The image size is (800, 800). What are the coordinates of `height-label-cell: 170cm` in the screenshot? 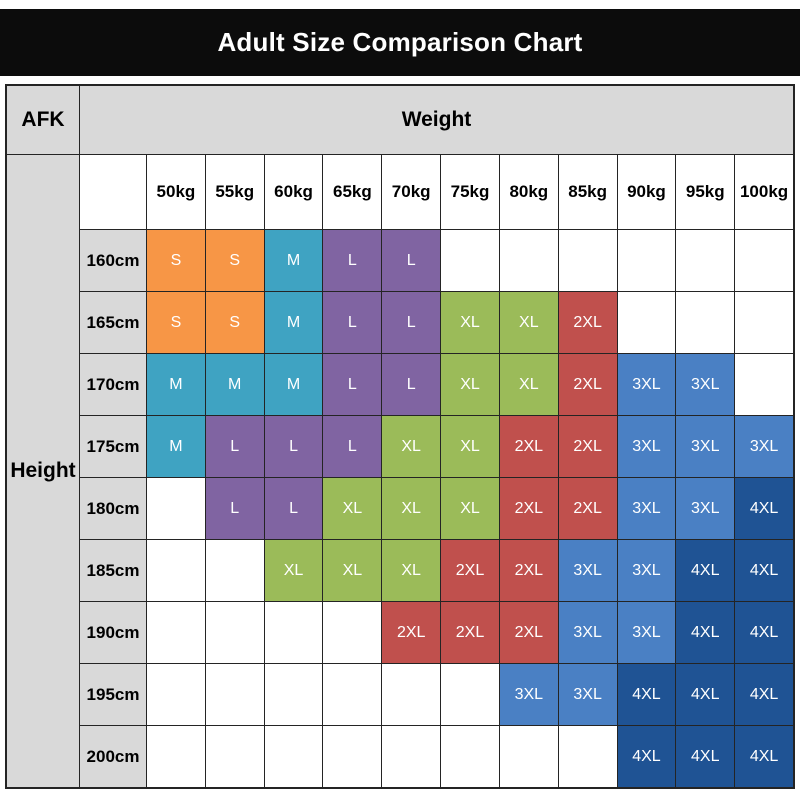 It's located at (113, 384).